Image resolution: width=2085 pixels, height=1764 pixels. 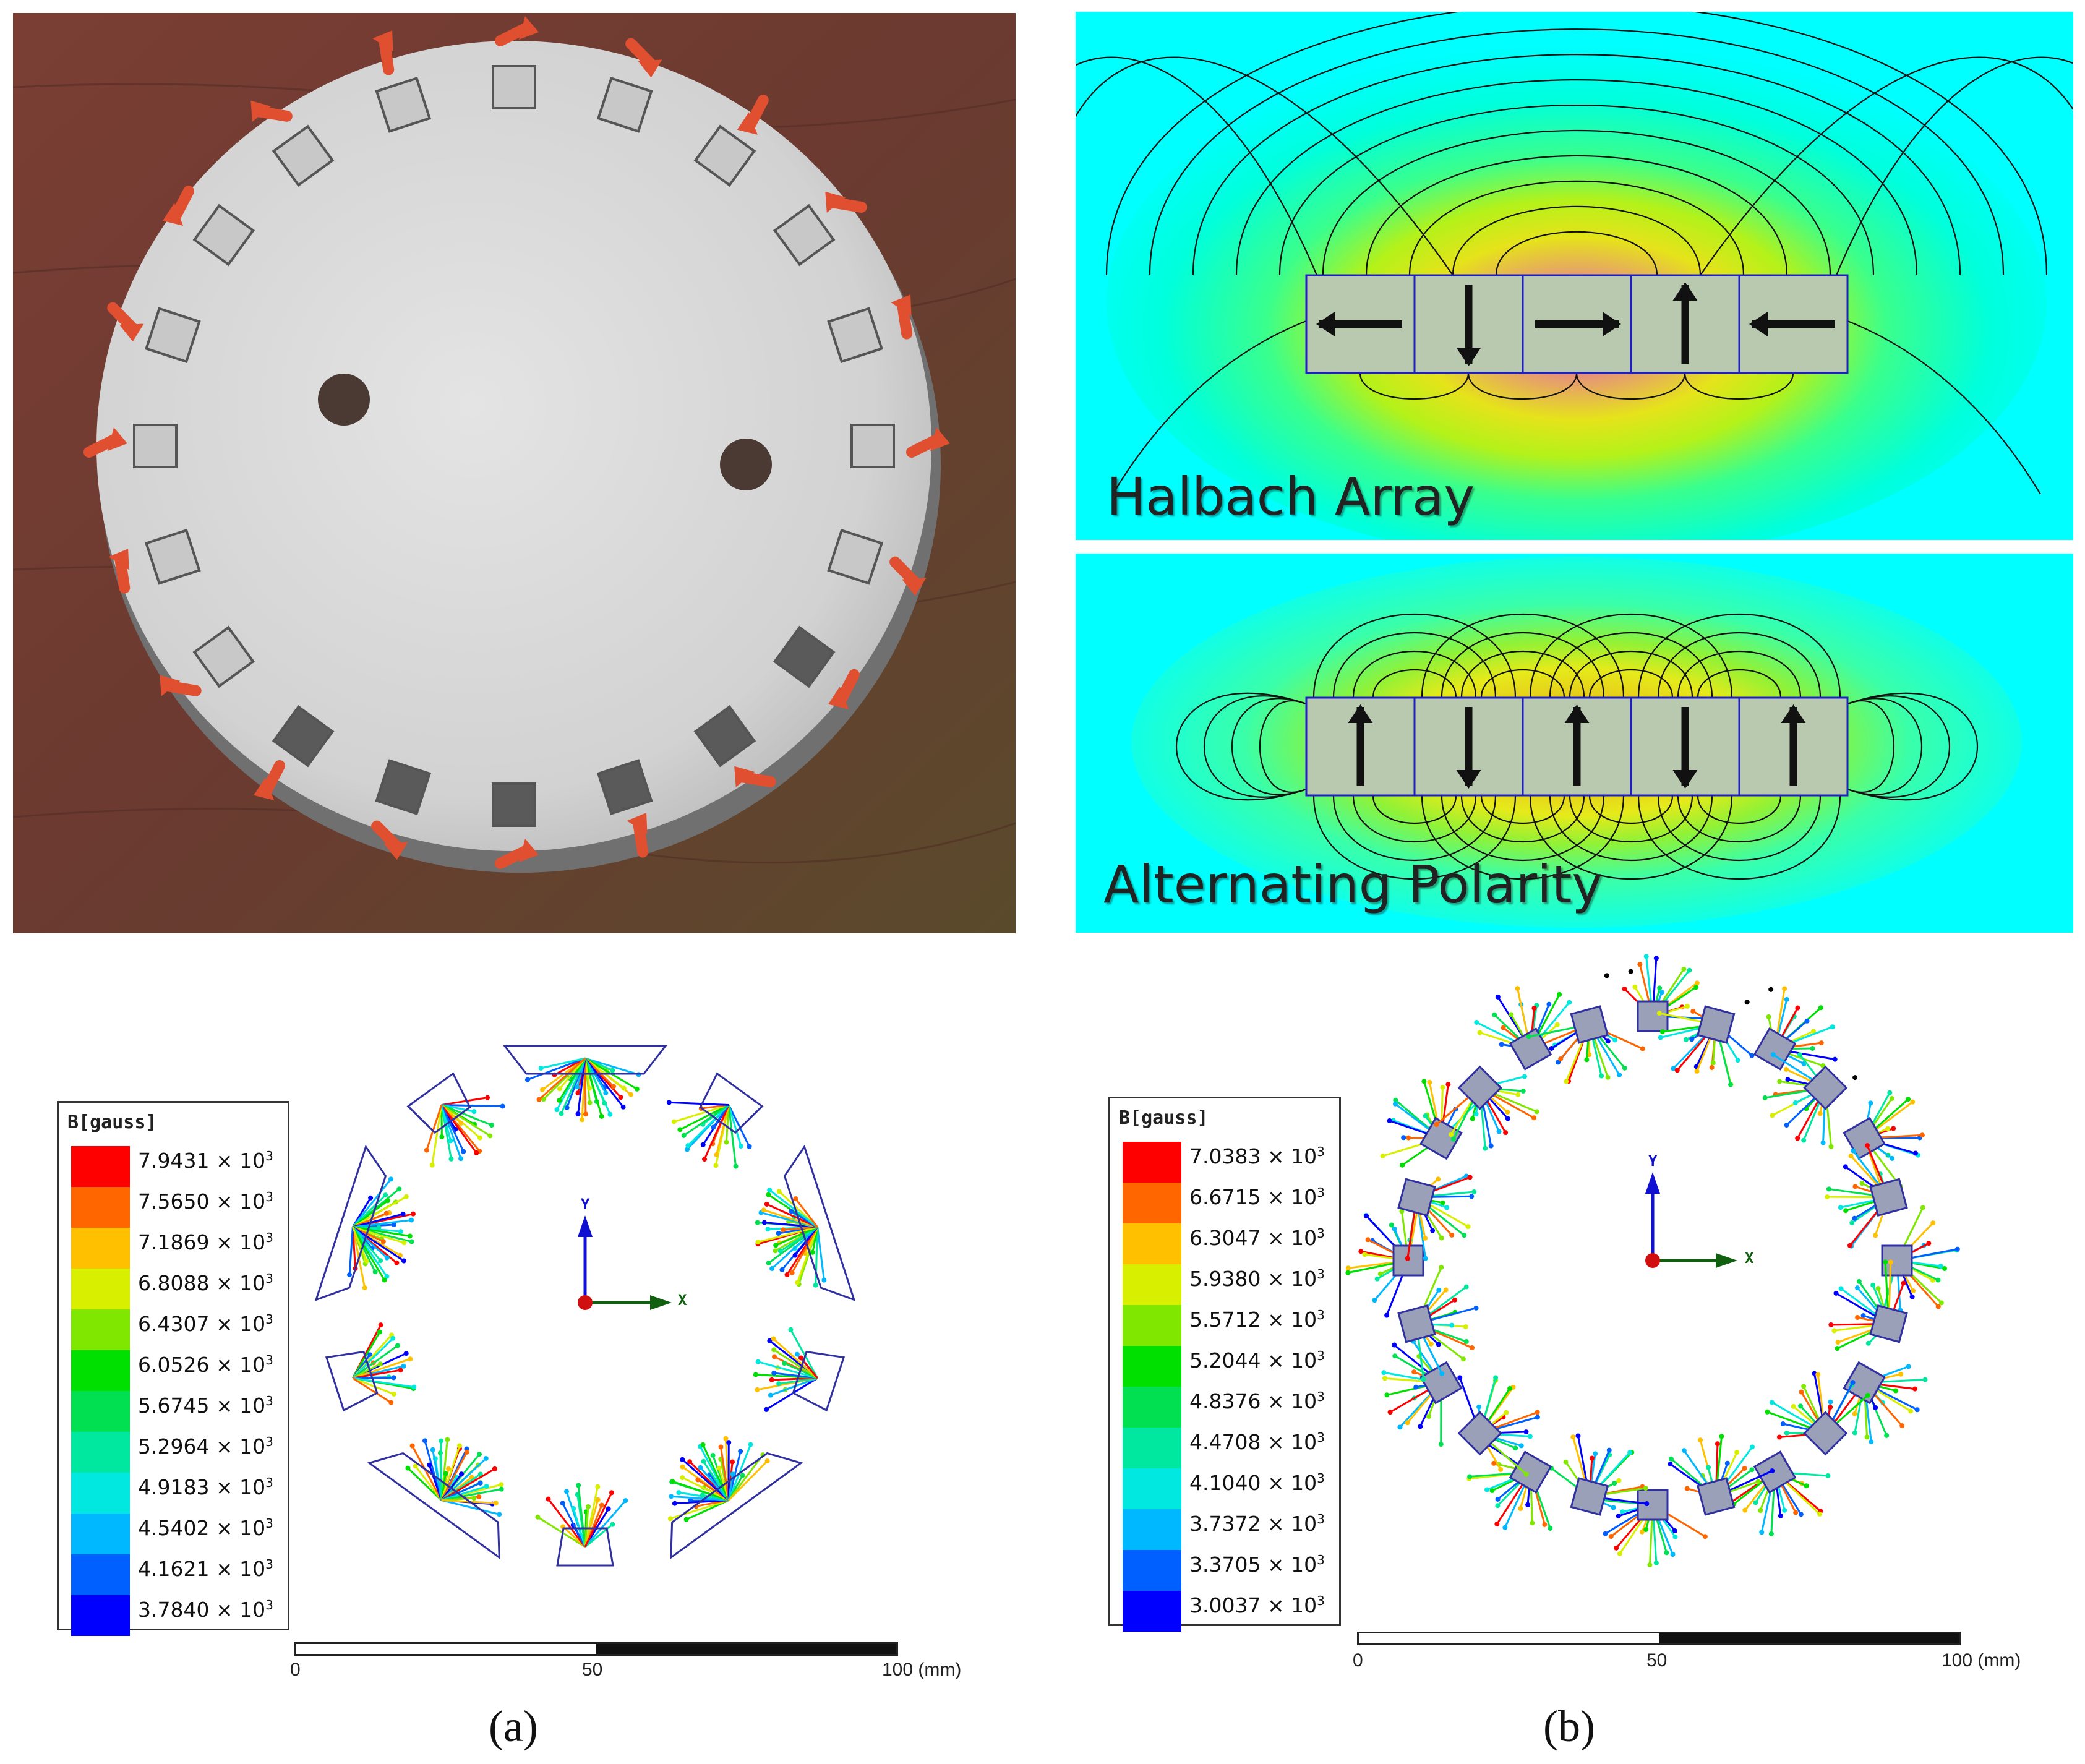 I want to click on legend-value: 5.5712 × 103, so click(x=1257, y=1320).